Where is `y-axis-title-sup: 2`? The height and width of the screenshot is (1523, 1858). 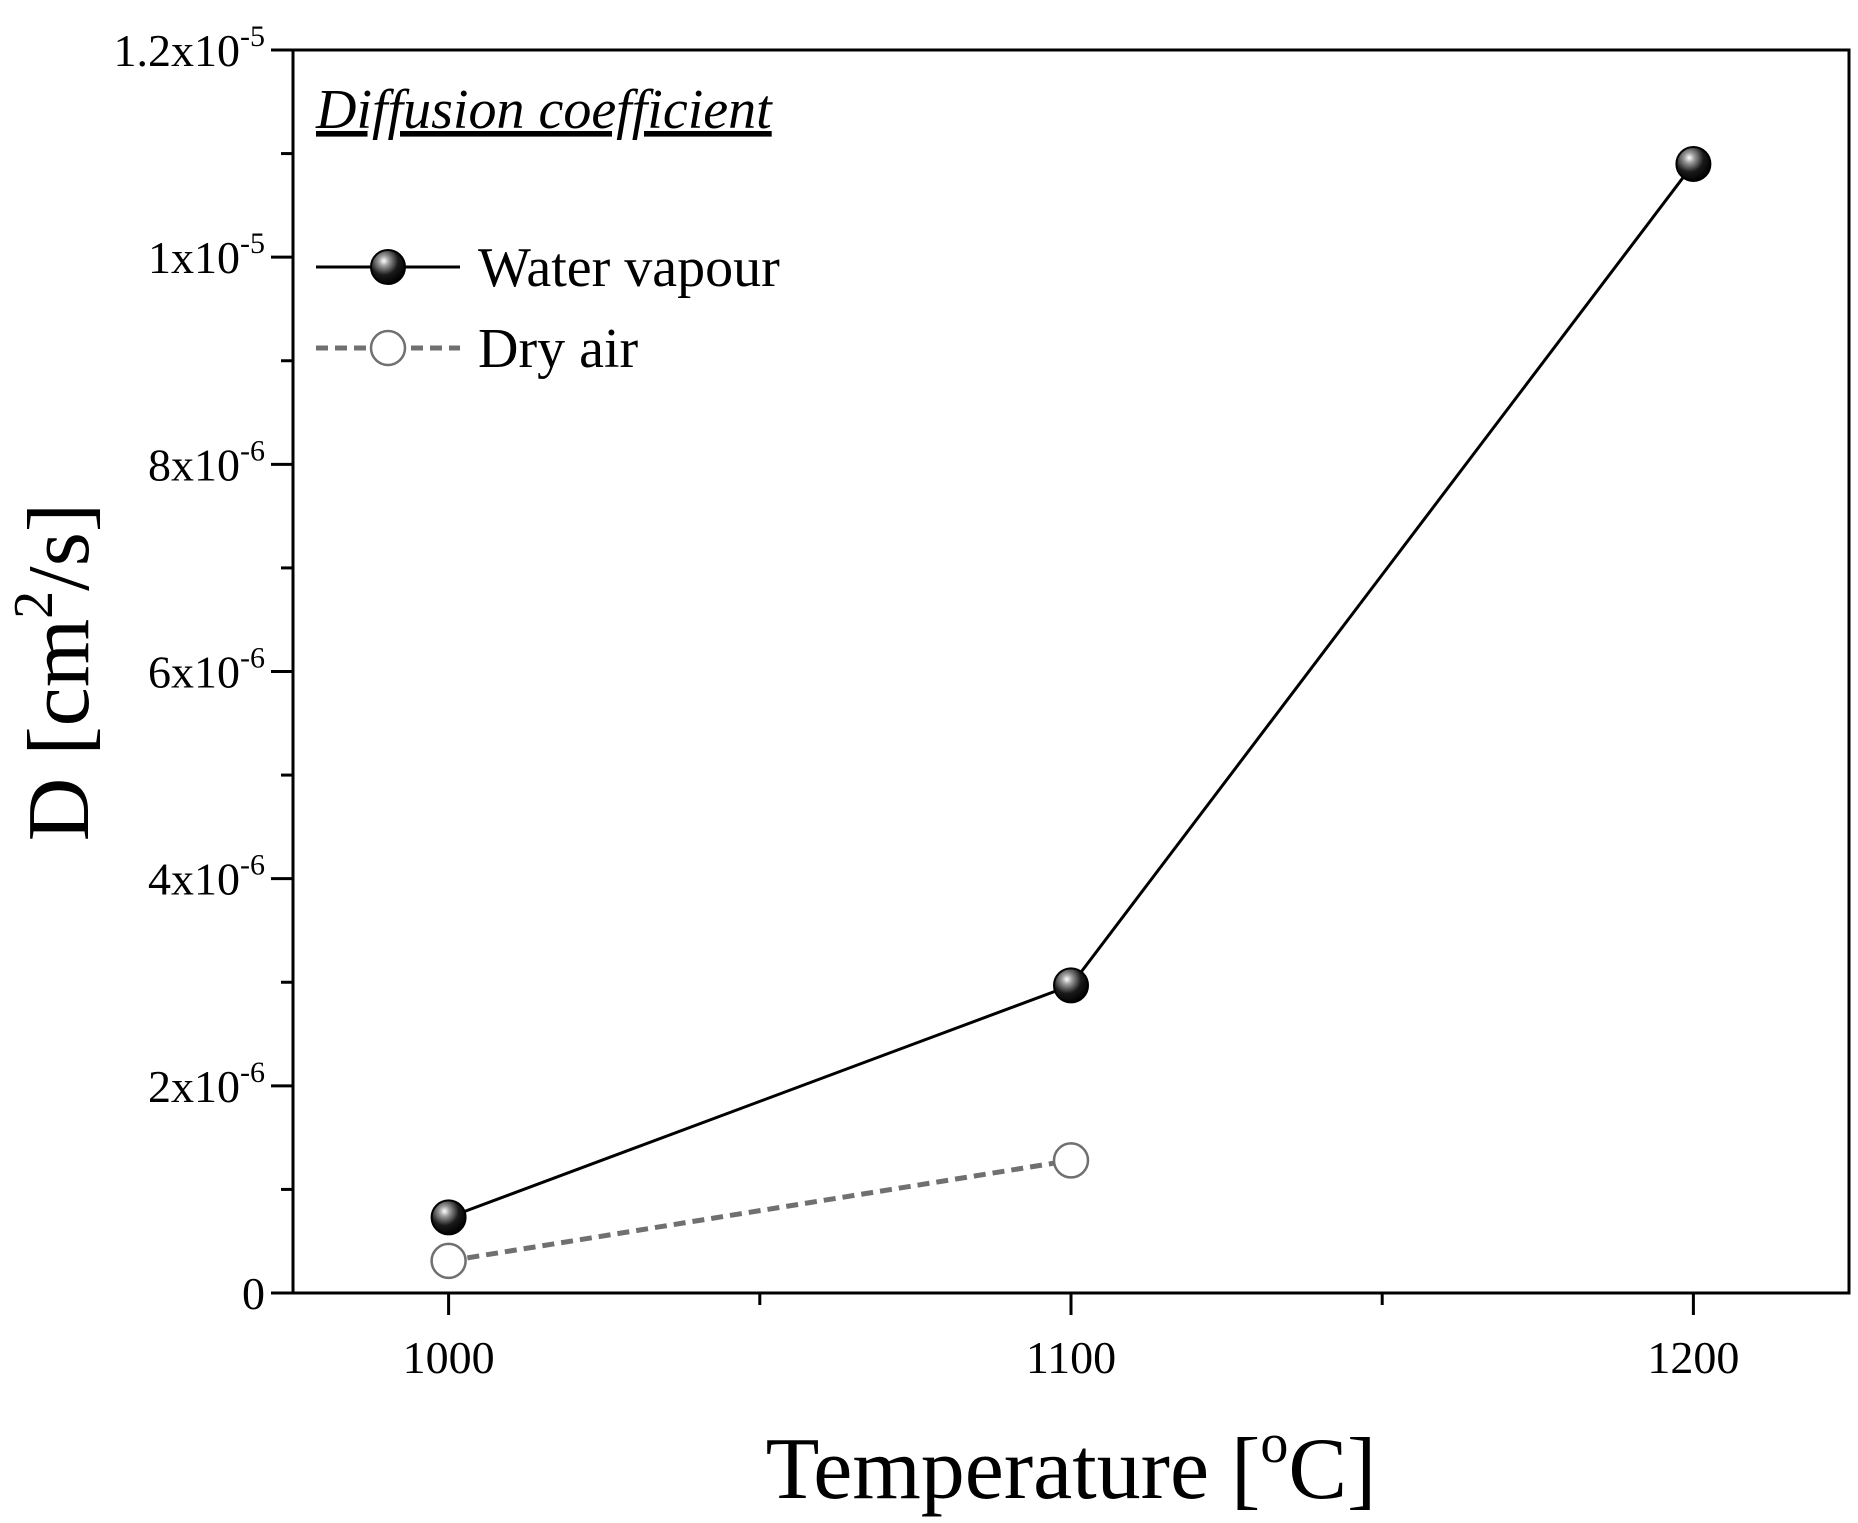
y-axis-title-sup: 2 is located at coordinates (34, 605).